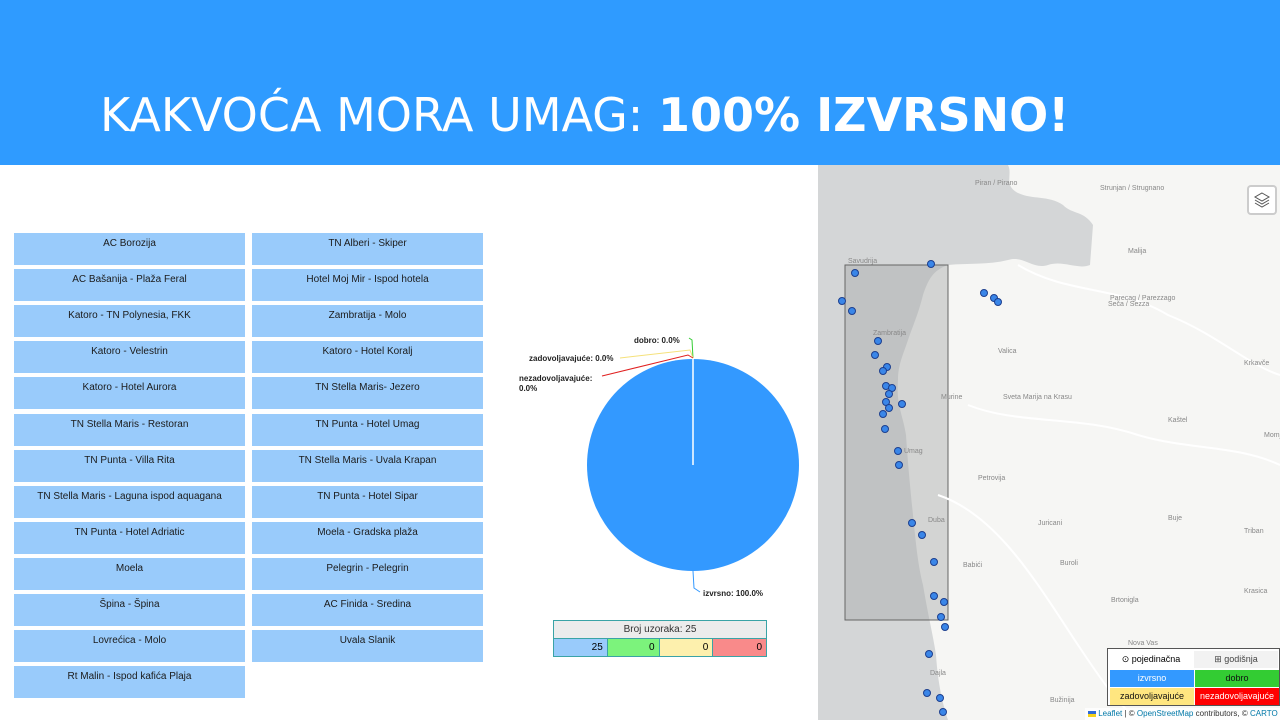 Image resolution: width=1280 pixels, height=720 pixels. I want to click on beach-button: Katoro - TN Polynesia, FKK, so click(129, 321).